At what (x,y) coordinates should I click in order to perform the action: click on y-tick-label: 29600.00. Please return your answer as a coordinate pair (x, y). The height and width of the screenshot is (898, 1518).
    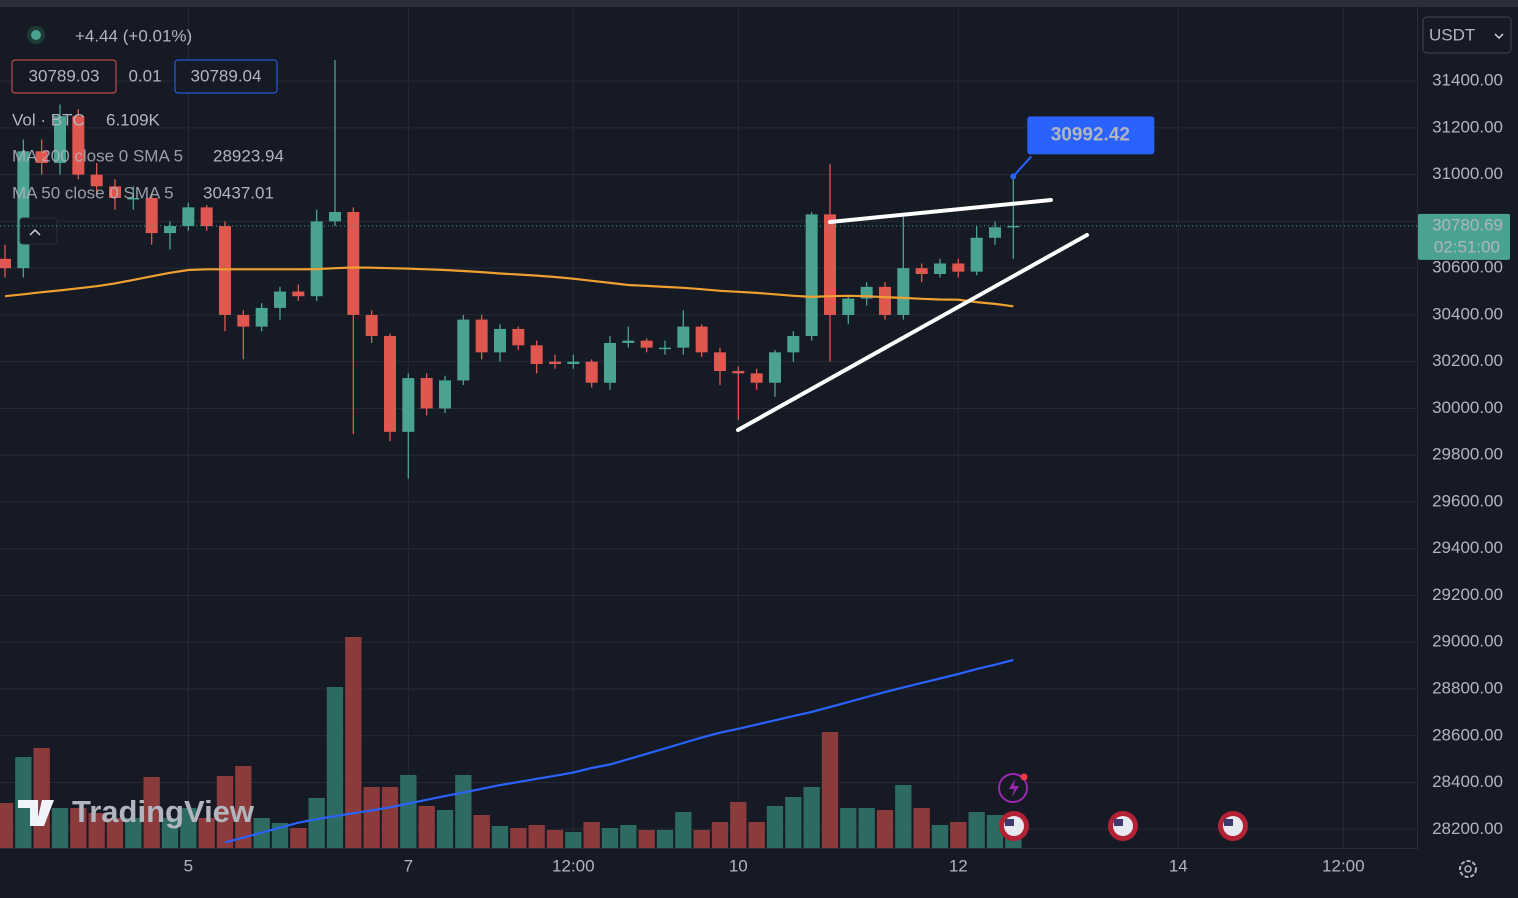
    Looking at the image, I should click on (1467, 500).